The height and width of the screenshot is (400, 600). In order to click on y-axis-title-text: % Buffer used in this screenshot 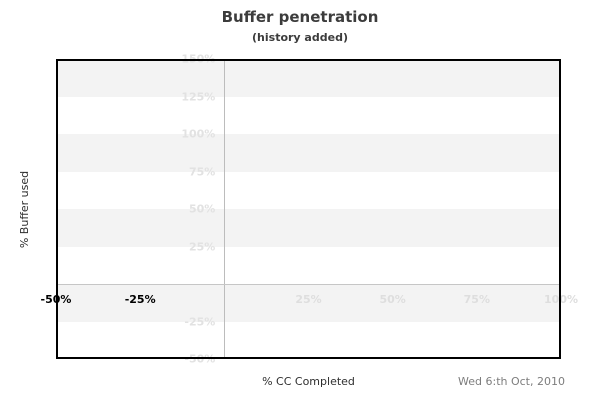, I will do `click(25, 209)`.